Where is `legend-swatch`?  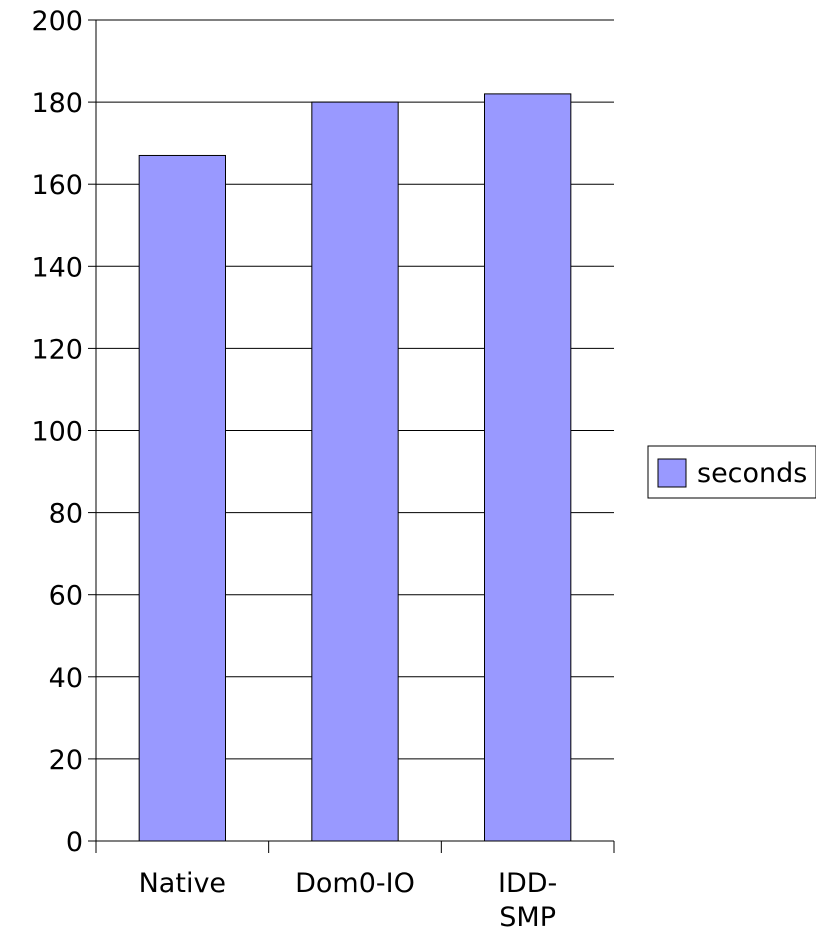 legend-swatch is located at coordinates (672, 473).